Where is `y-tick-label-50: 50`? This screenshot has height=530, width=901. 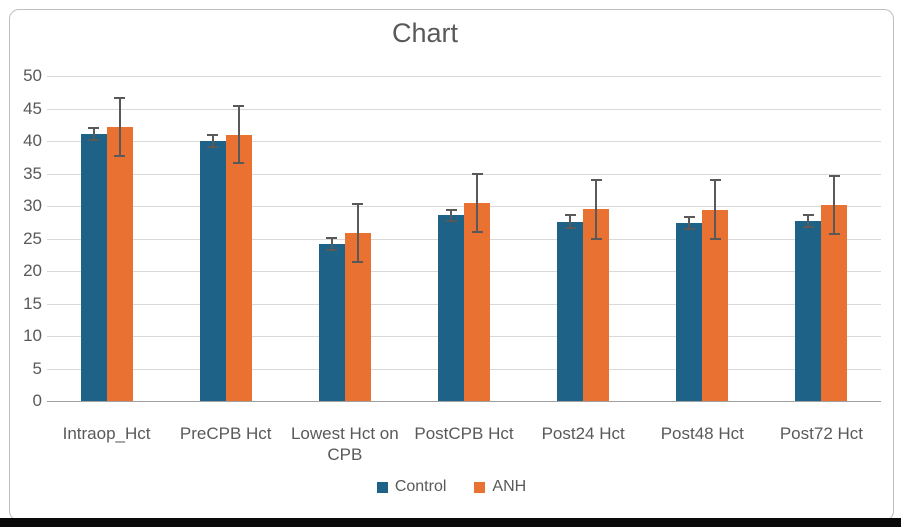 y-tick-label-50: 50 is located at coordinates (32, 75).